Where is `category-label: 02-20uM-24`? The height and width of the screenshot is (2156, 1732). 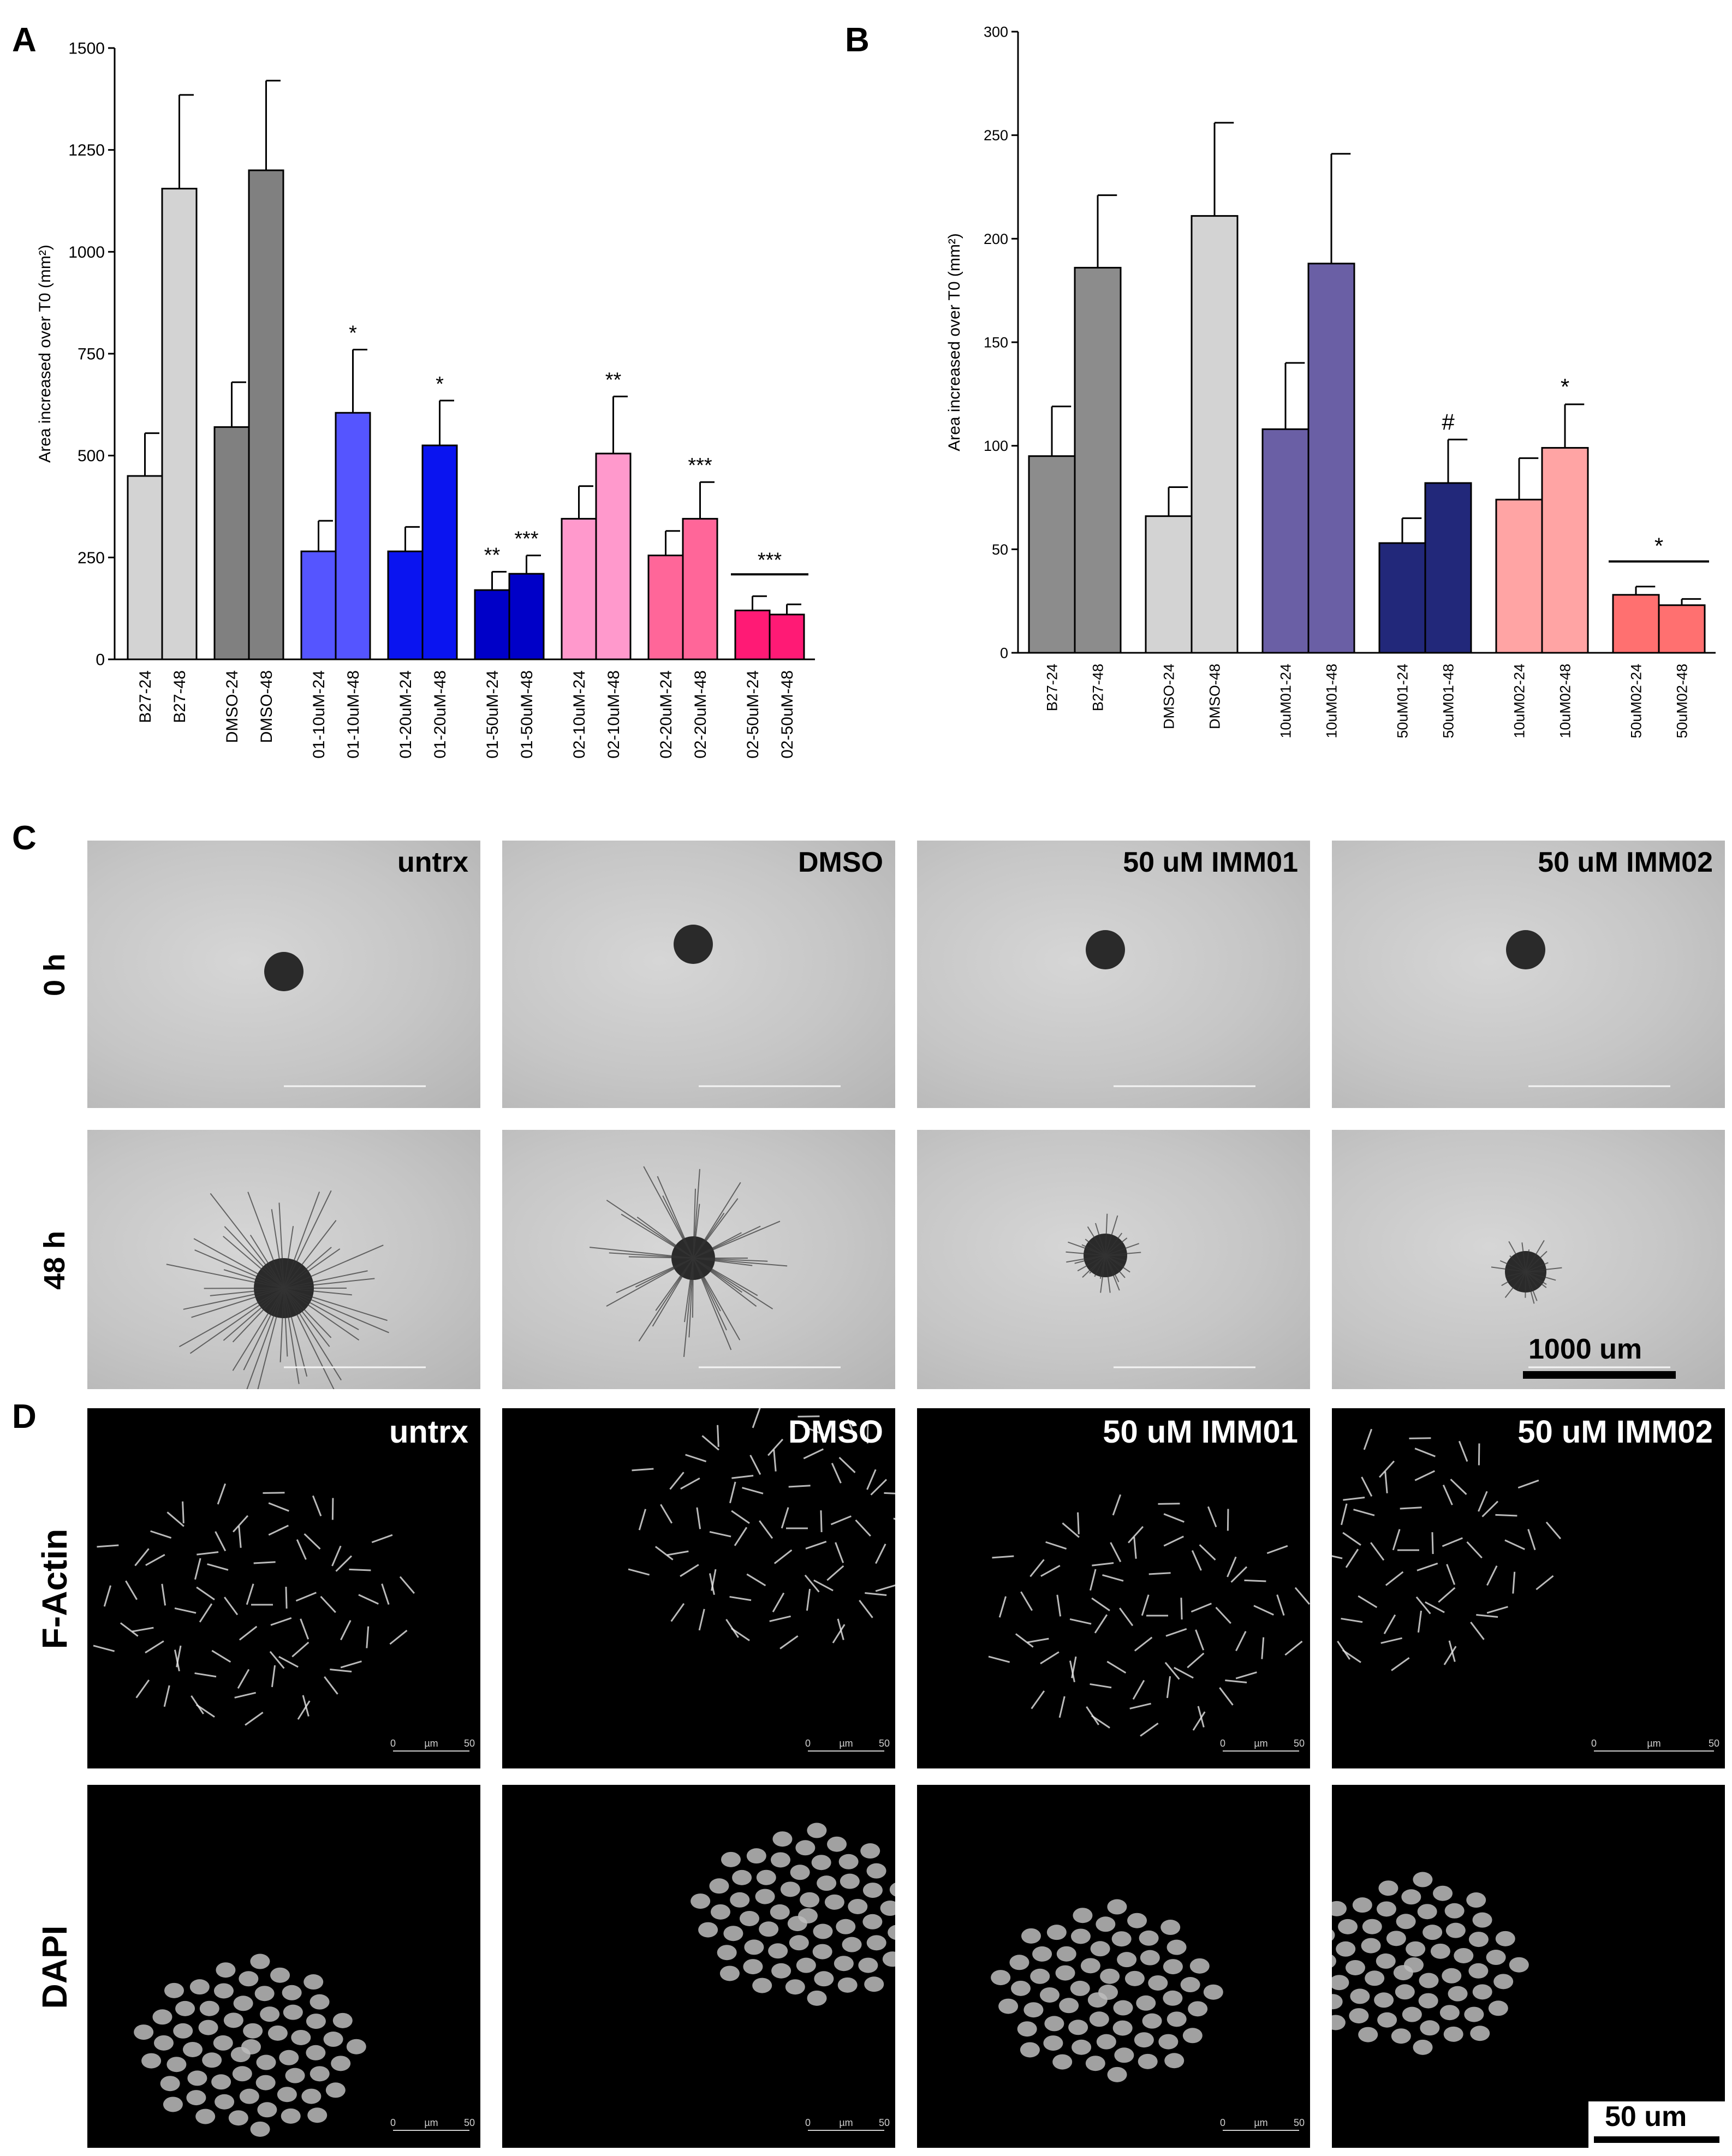 category-label: 02-20uM-24 is located at coordinates (666, 714).